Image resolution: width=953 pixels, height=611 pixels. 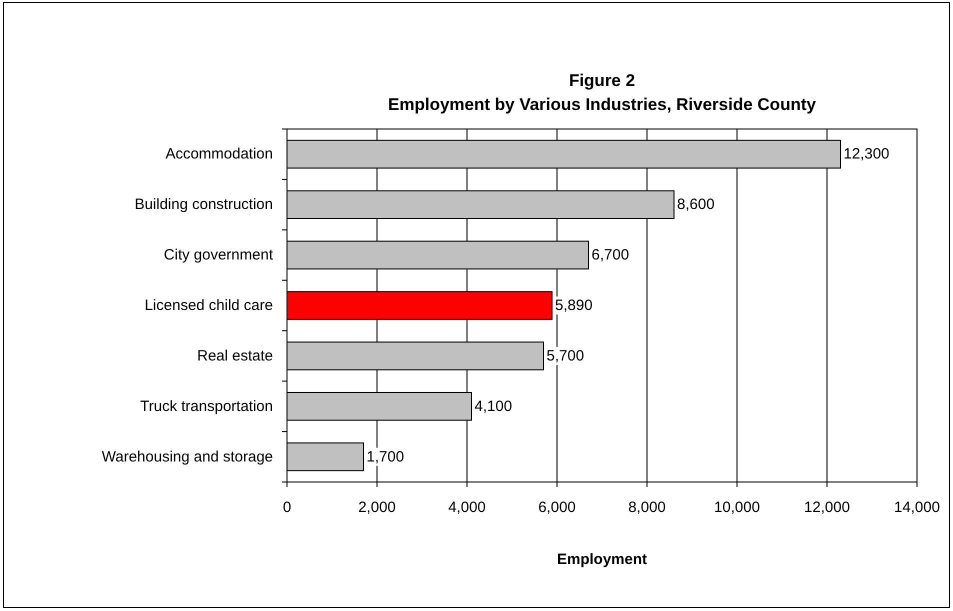 What do you see at coordinates (696, 205) in the screenshot?
I see `data-label: 8,600` at bounding box center [696, 205].